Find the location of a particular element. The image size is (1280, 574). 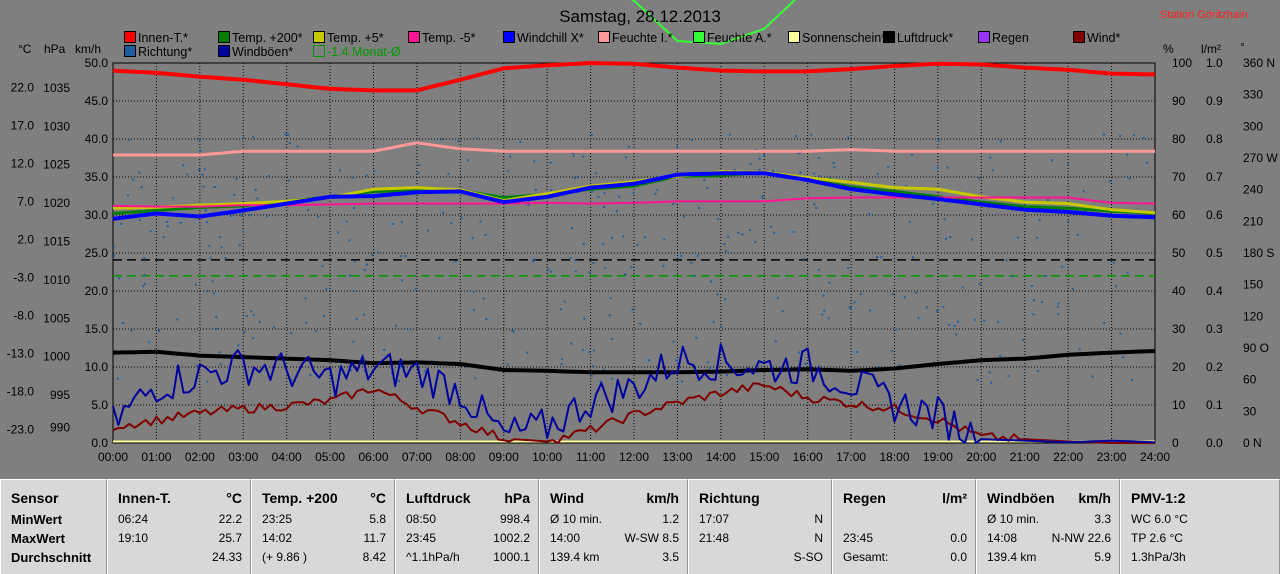

stats-panel: Richtung 17:07 N 21:48 N S-SO is located at coordinates (760, 526).